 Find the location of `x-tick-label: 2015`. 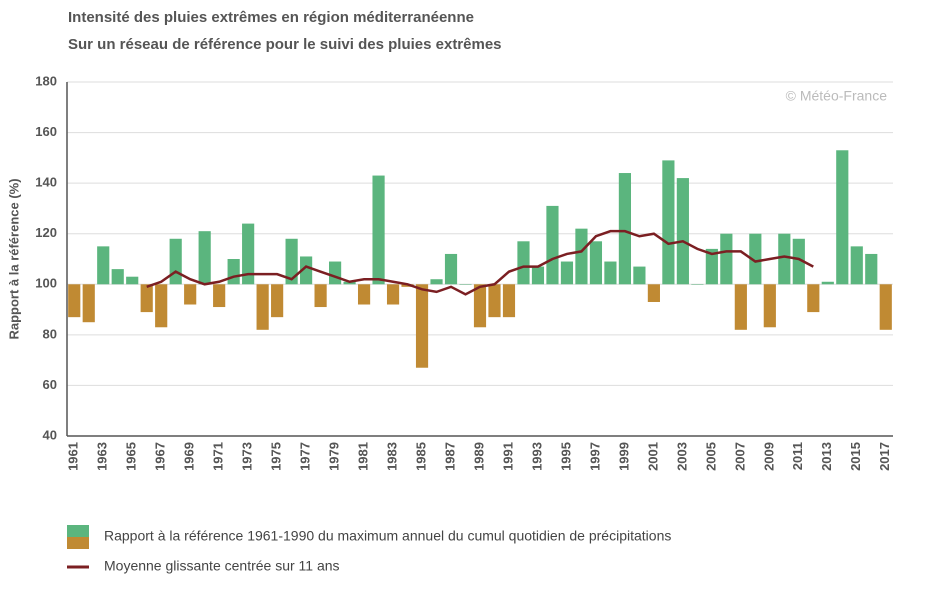

x-tick-label: 2015 is located at coordinates (855, 456).